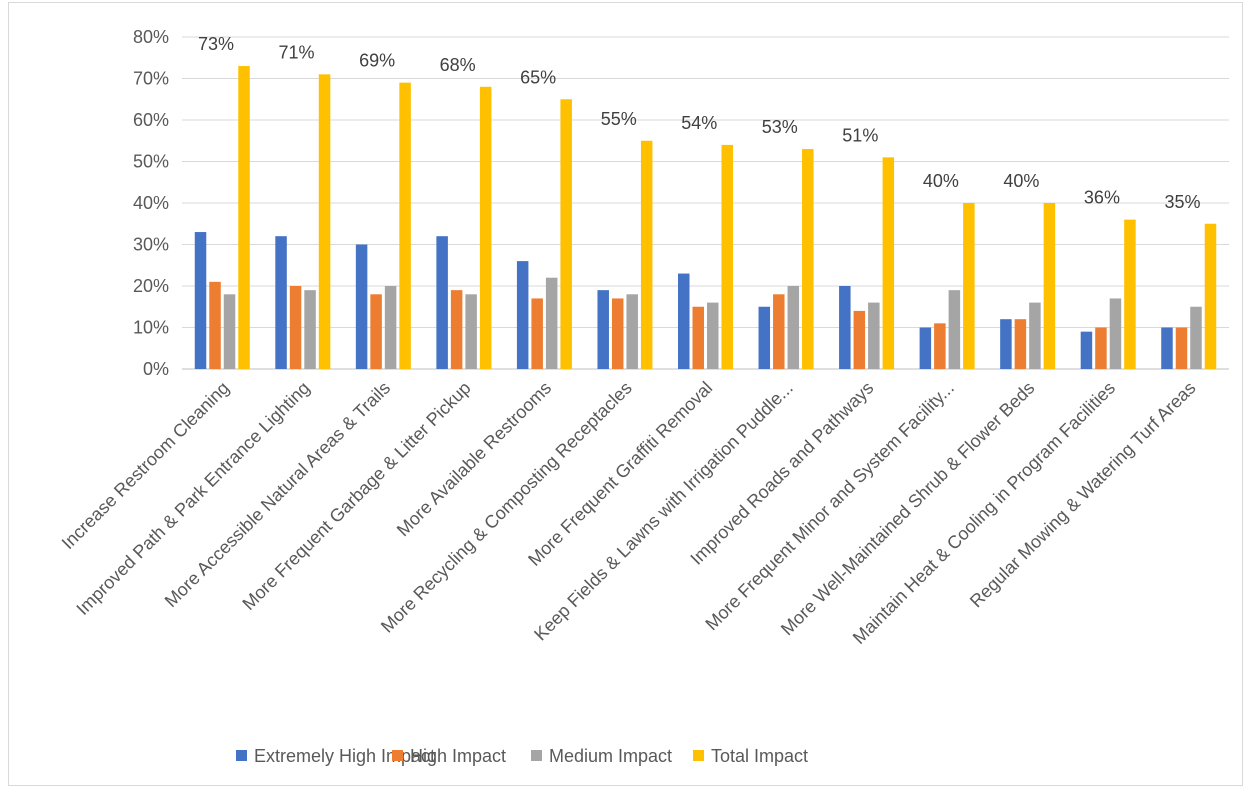  Describe the element at coordinates (759, 756) in the screenshot. I see `legend-label: Total Impact` at that location.